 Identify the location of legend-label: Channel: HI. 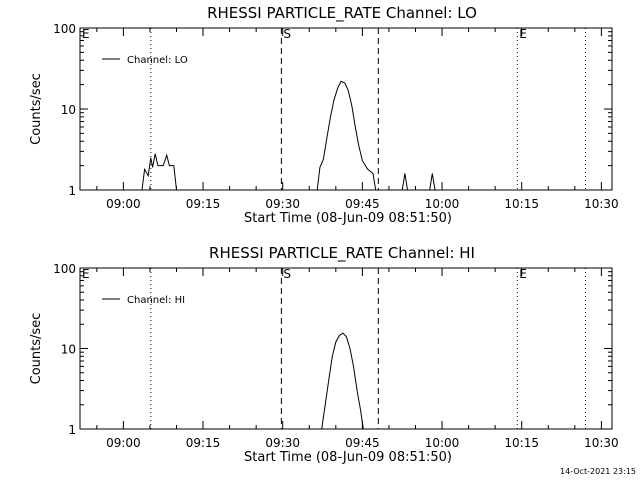
(156, 300).